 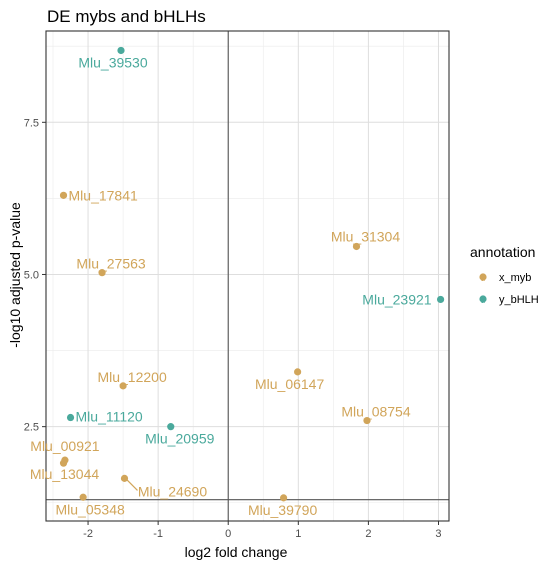 I want to click on label-connector, so click(x=132, y=484).